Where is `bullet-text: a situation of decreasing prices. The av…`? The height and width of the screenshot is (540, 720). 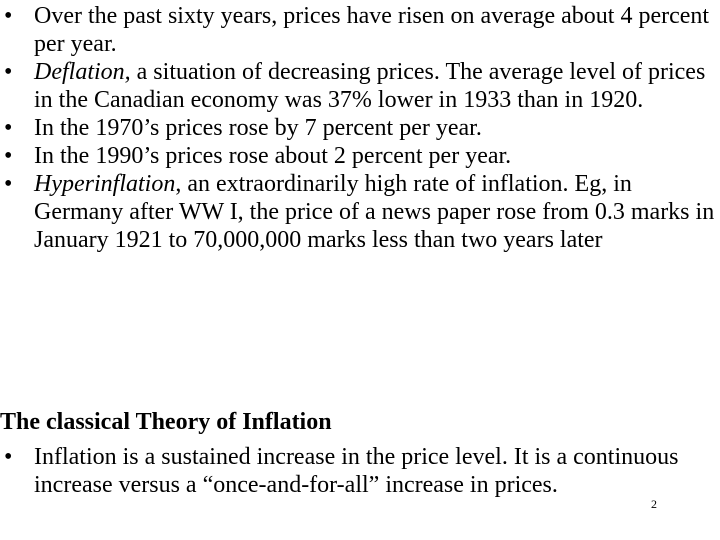 bullet-text: a situation of decreasing prices. The av… is located at coordinates (370, 86).